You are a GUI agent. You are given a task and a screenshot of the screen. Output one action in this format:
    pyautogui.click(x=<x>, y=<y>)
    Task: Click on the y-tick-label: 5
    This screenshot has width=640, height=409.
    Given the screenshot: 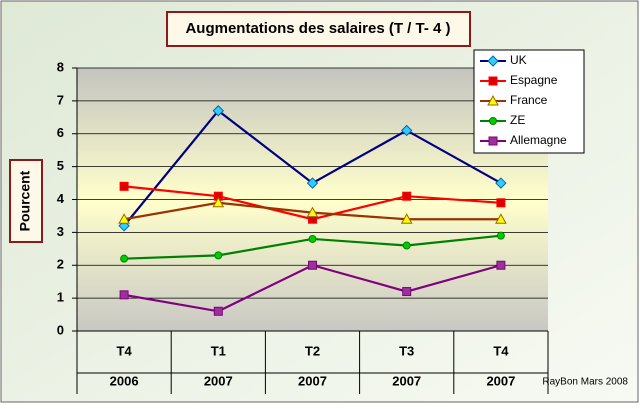 What is the action you would take?
    pyautogui.click(x=60, y=165)
    